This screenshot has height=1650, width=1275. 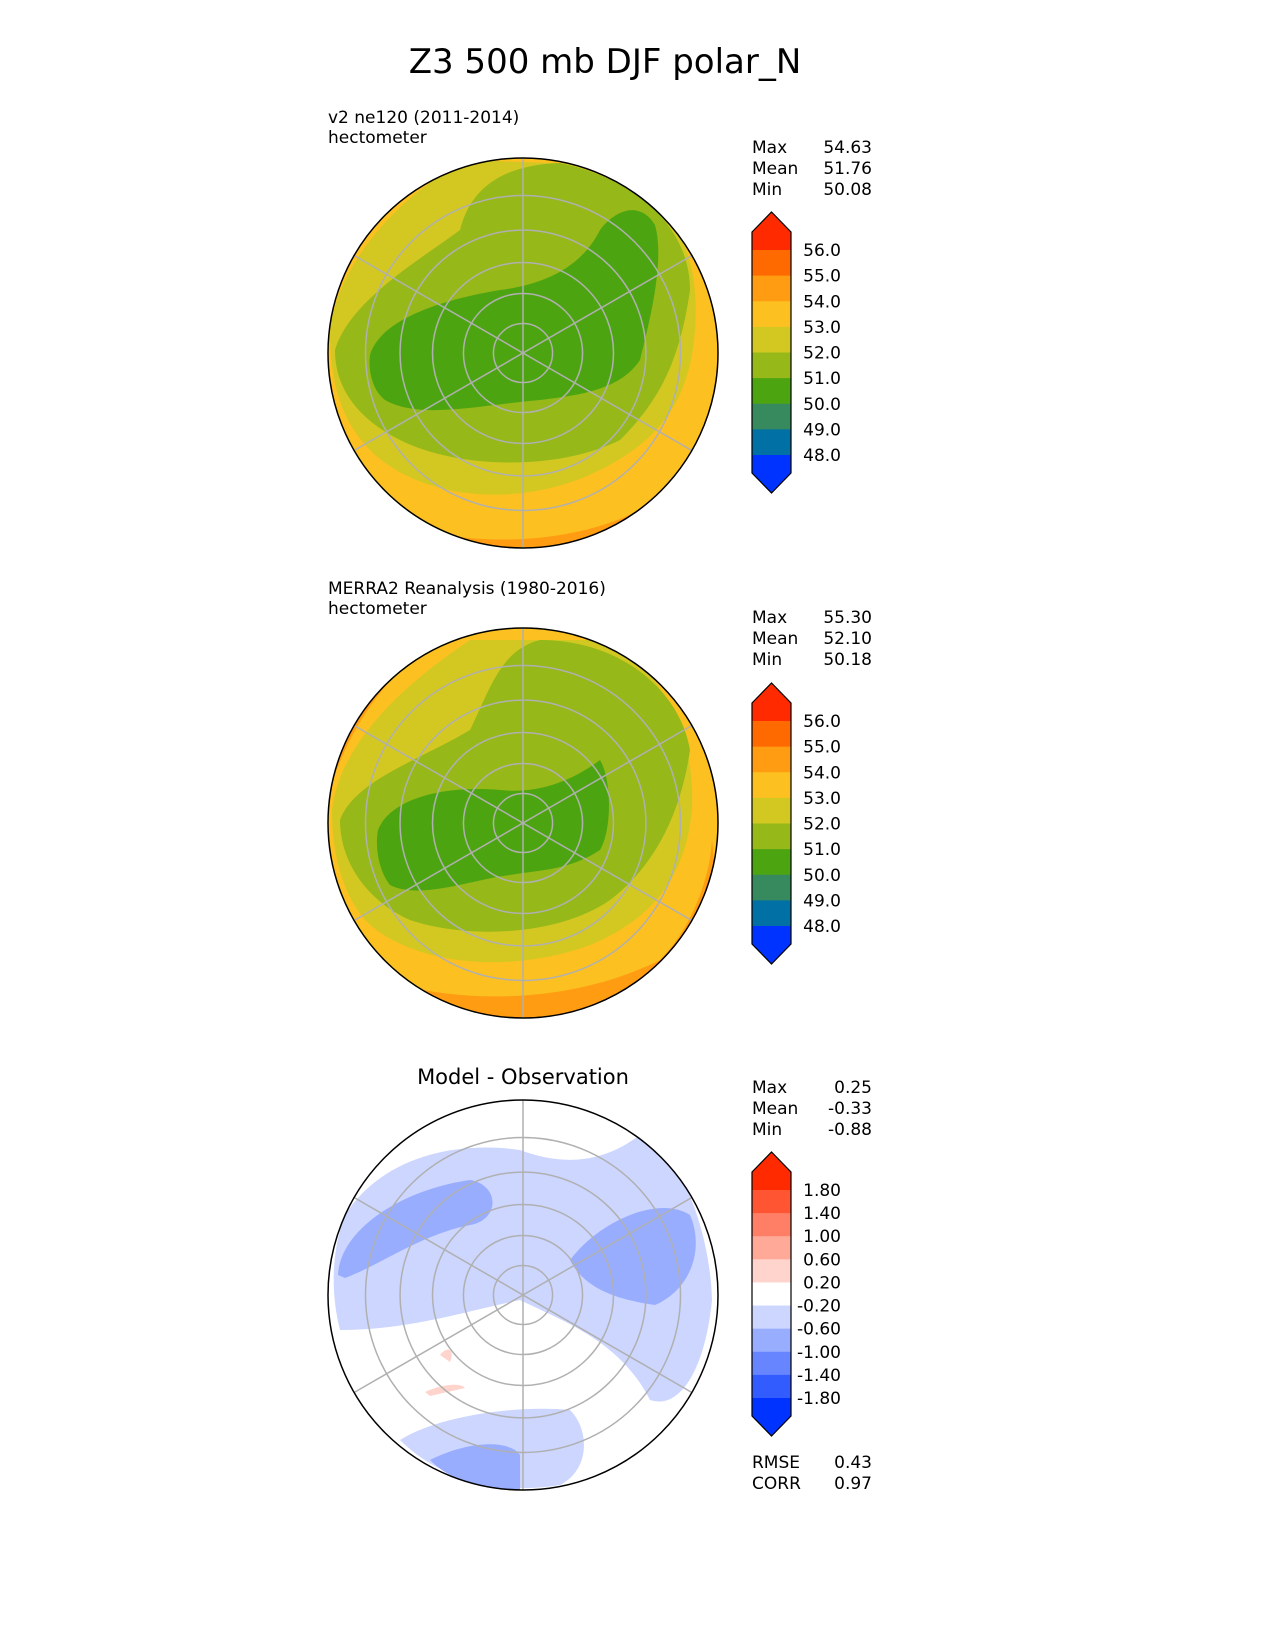 I want to click on stat-max: 0.25, so click(x=853, y=1088).